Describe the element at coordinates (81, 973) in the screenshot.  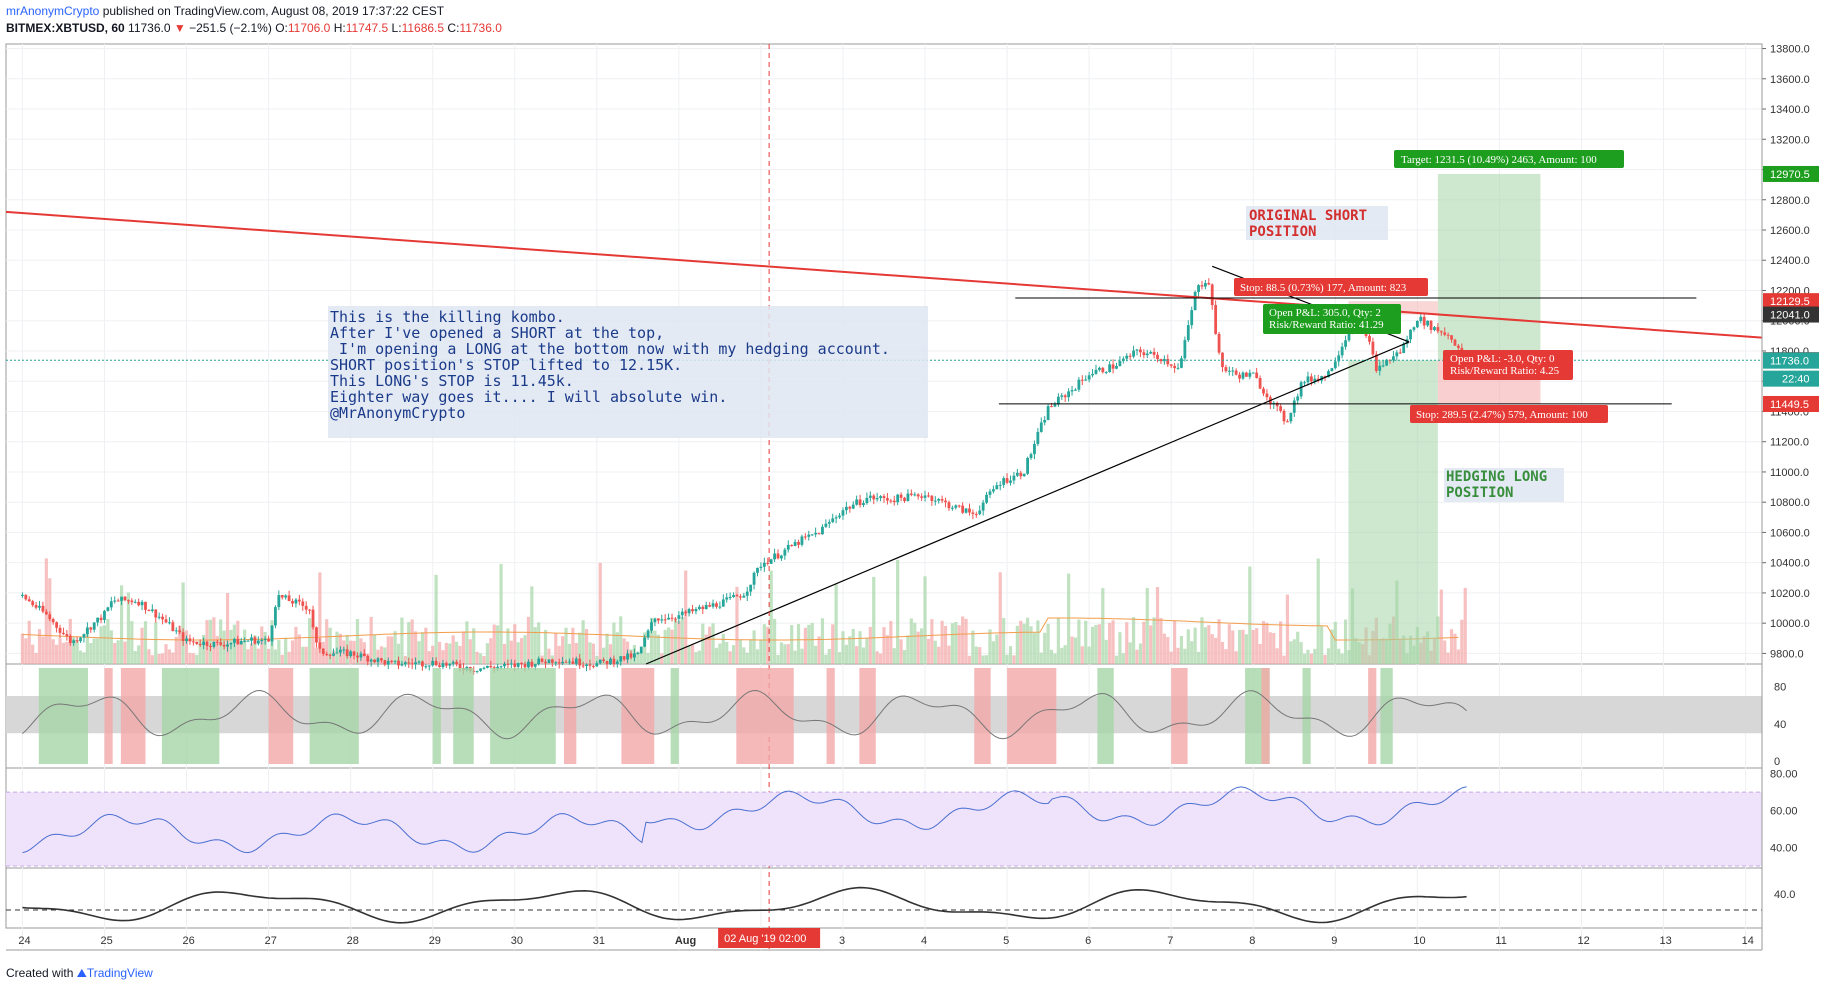
I see `tradingview-logo-icon: ⛰` at that location.